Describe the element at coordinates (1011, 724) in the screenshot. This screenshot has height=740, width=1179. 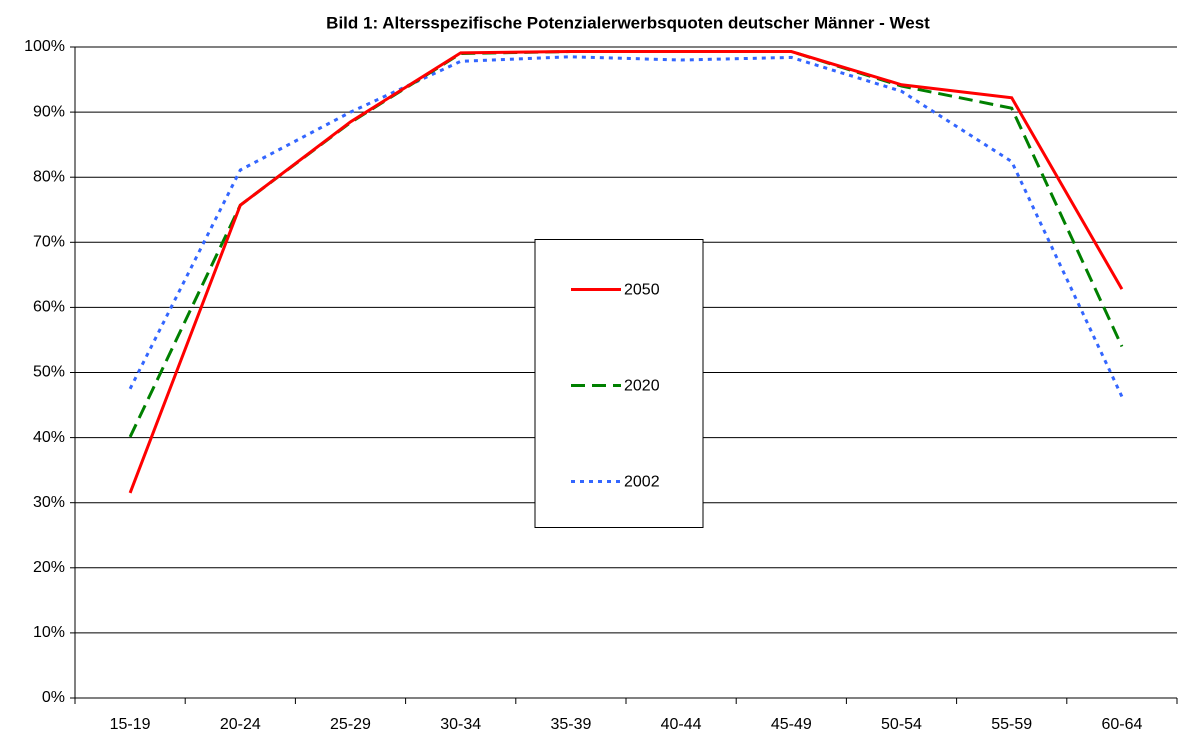
I see `x-tick-label: 55-59` at that location.